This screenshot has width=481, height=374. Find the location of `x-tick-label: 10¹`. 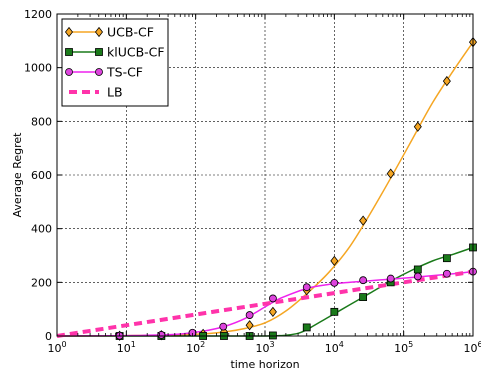

x-tick-label: 10¹ is located at coordinates (126, 347).